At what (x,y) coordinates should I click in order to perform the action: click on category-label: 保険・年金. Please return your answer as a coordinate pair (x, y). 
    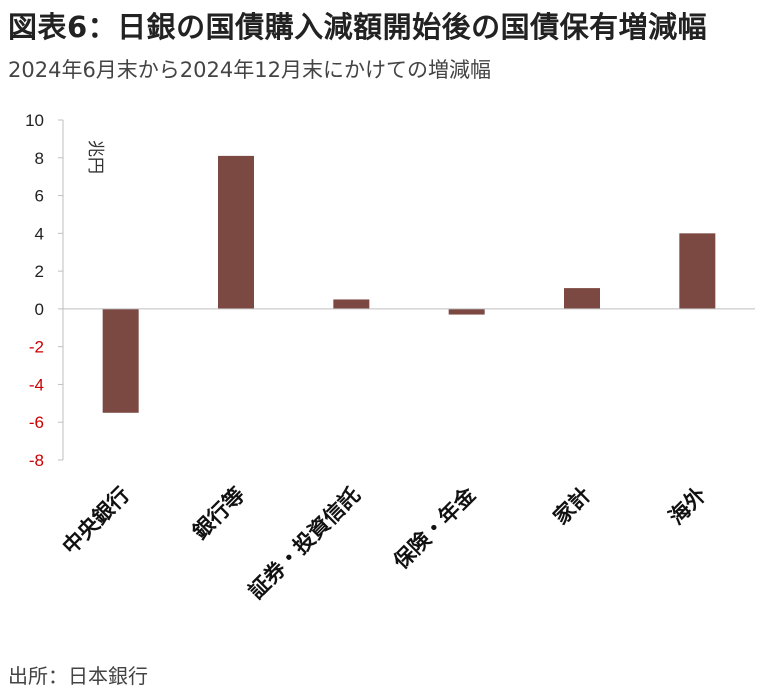
    Looking at the image, I should click on (434, 528).